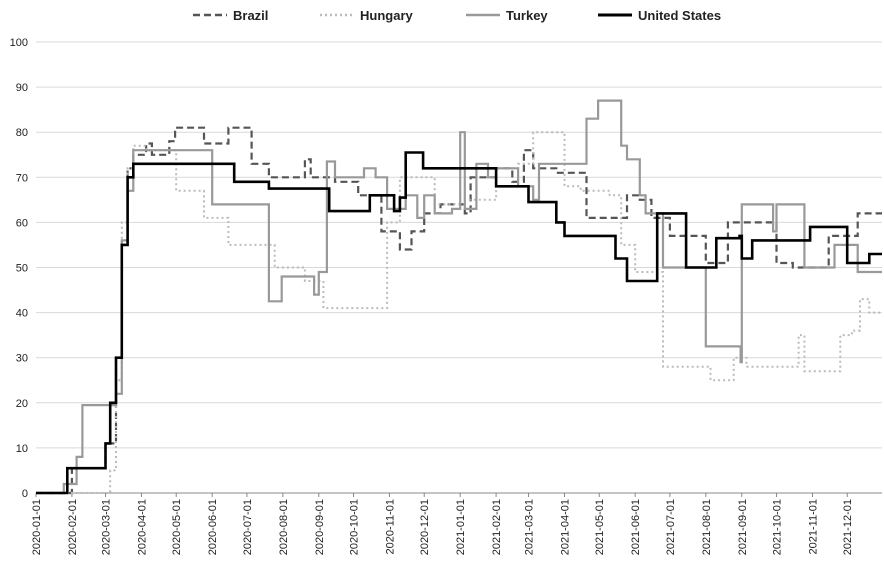  What do you see at coordinates (425, 527) in the screenshot?
I see `x-tick-label: 2020-12-01` at bounding box center [425, 527].